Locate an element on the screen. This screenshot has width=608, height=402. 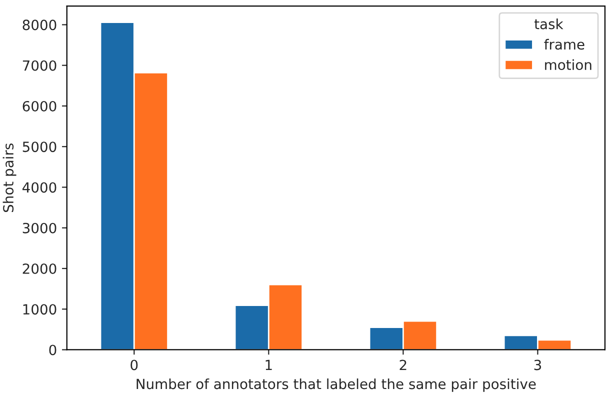
y-axis-title: Shot pairs is located at coordinates (9, 178).